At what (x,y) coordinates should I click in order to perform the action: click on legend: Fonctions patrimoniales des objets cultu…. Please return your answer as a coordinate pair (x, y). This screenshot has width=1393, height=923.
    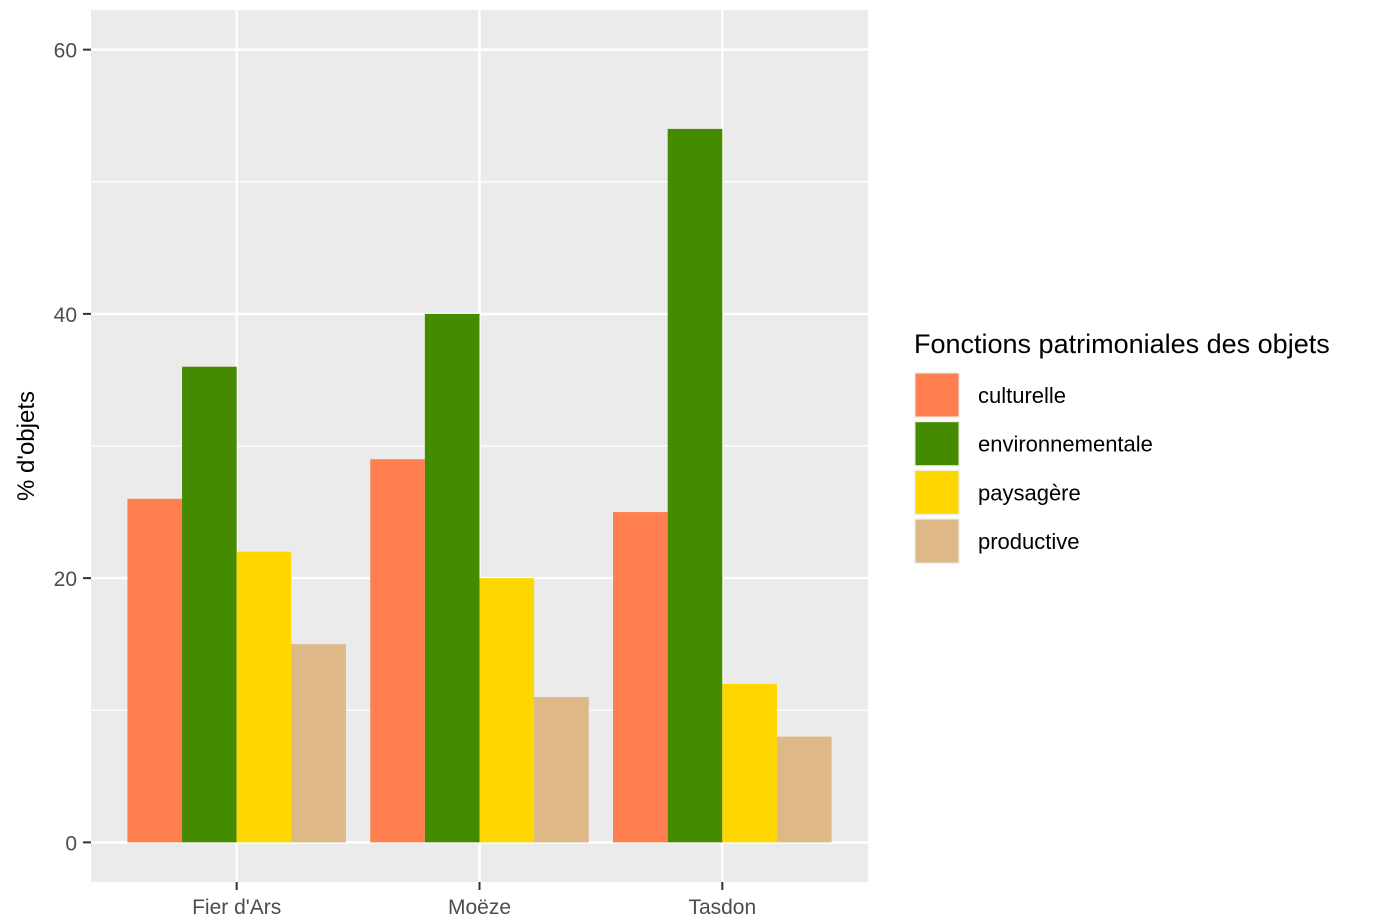
    Looking at the image, I should click on (1122, 447).